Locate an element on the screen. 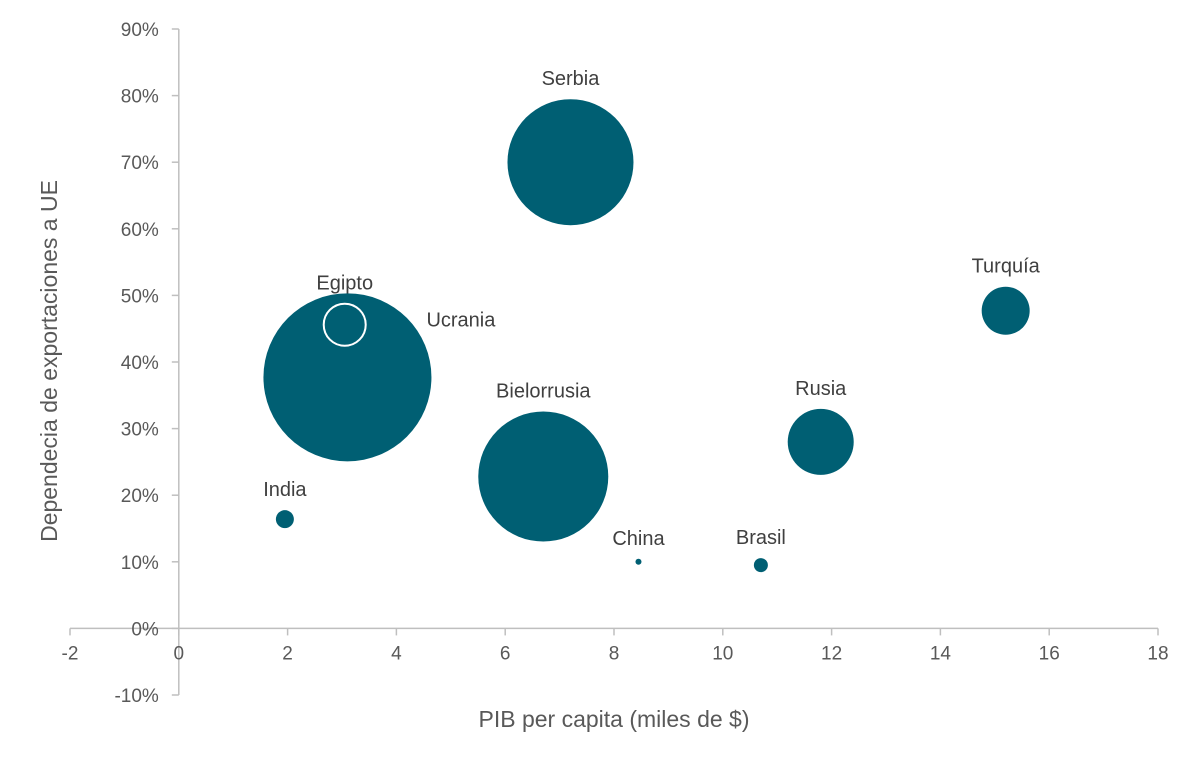  x-tick-label: 6 is located at coordinates (505, 653).